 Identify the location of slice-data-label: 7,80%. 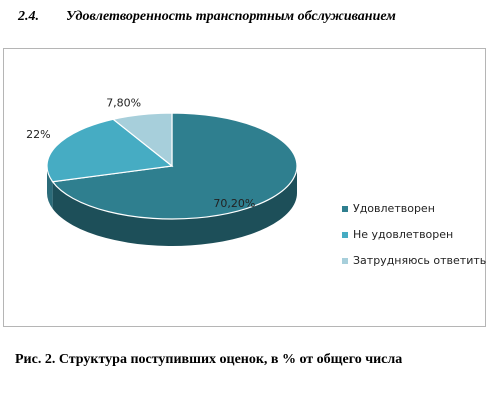
(123, 103).